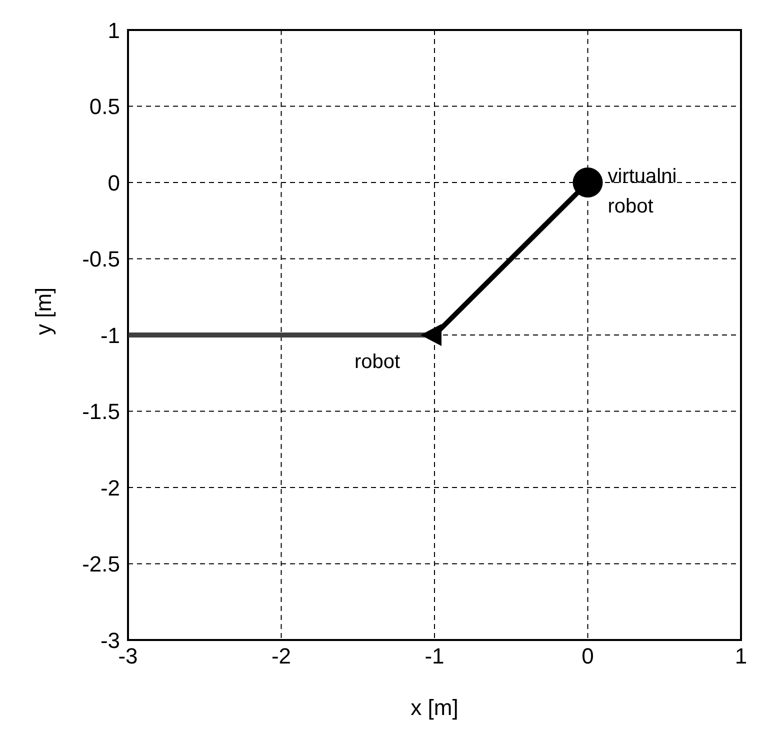  Describe the element at coordinates (642, 192) in the screenshot. I see `annotation: virtualni robot` at that location.